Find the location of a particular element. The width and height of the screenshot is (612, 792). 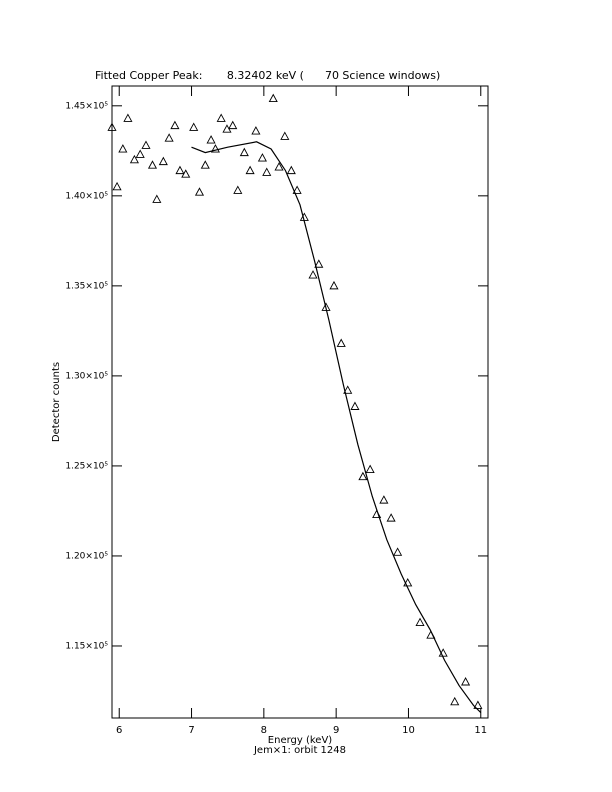

subtitle: Jem×1: orbit 1248 is located at coordinates (299, 750).